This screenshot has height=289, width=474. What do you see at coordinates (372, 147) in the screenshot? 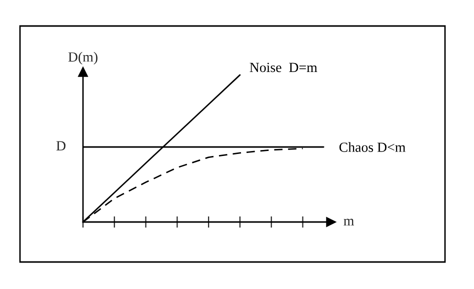
I see `text: Chaos D<m` at bounding box center [372, 147].